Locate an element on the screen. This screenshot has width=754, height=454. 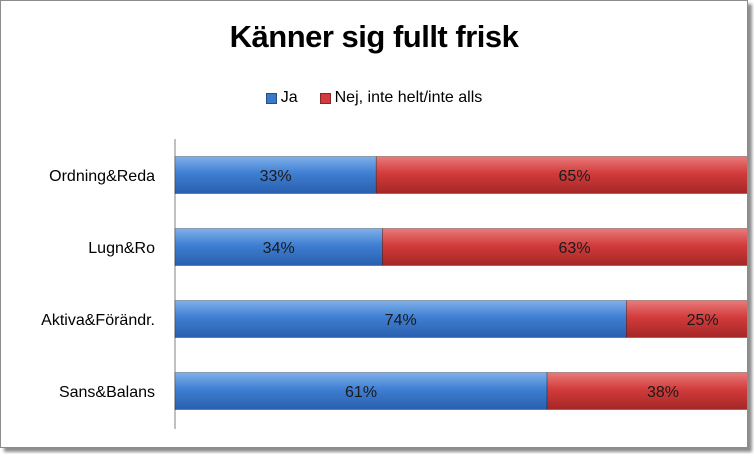
bar-nej-ordning-reda is located at coordinates (561, 175).